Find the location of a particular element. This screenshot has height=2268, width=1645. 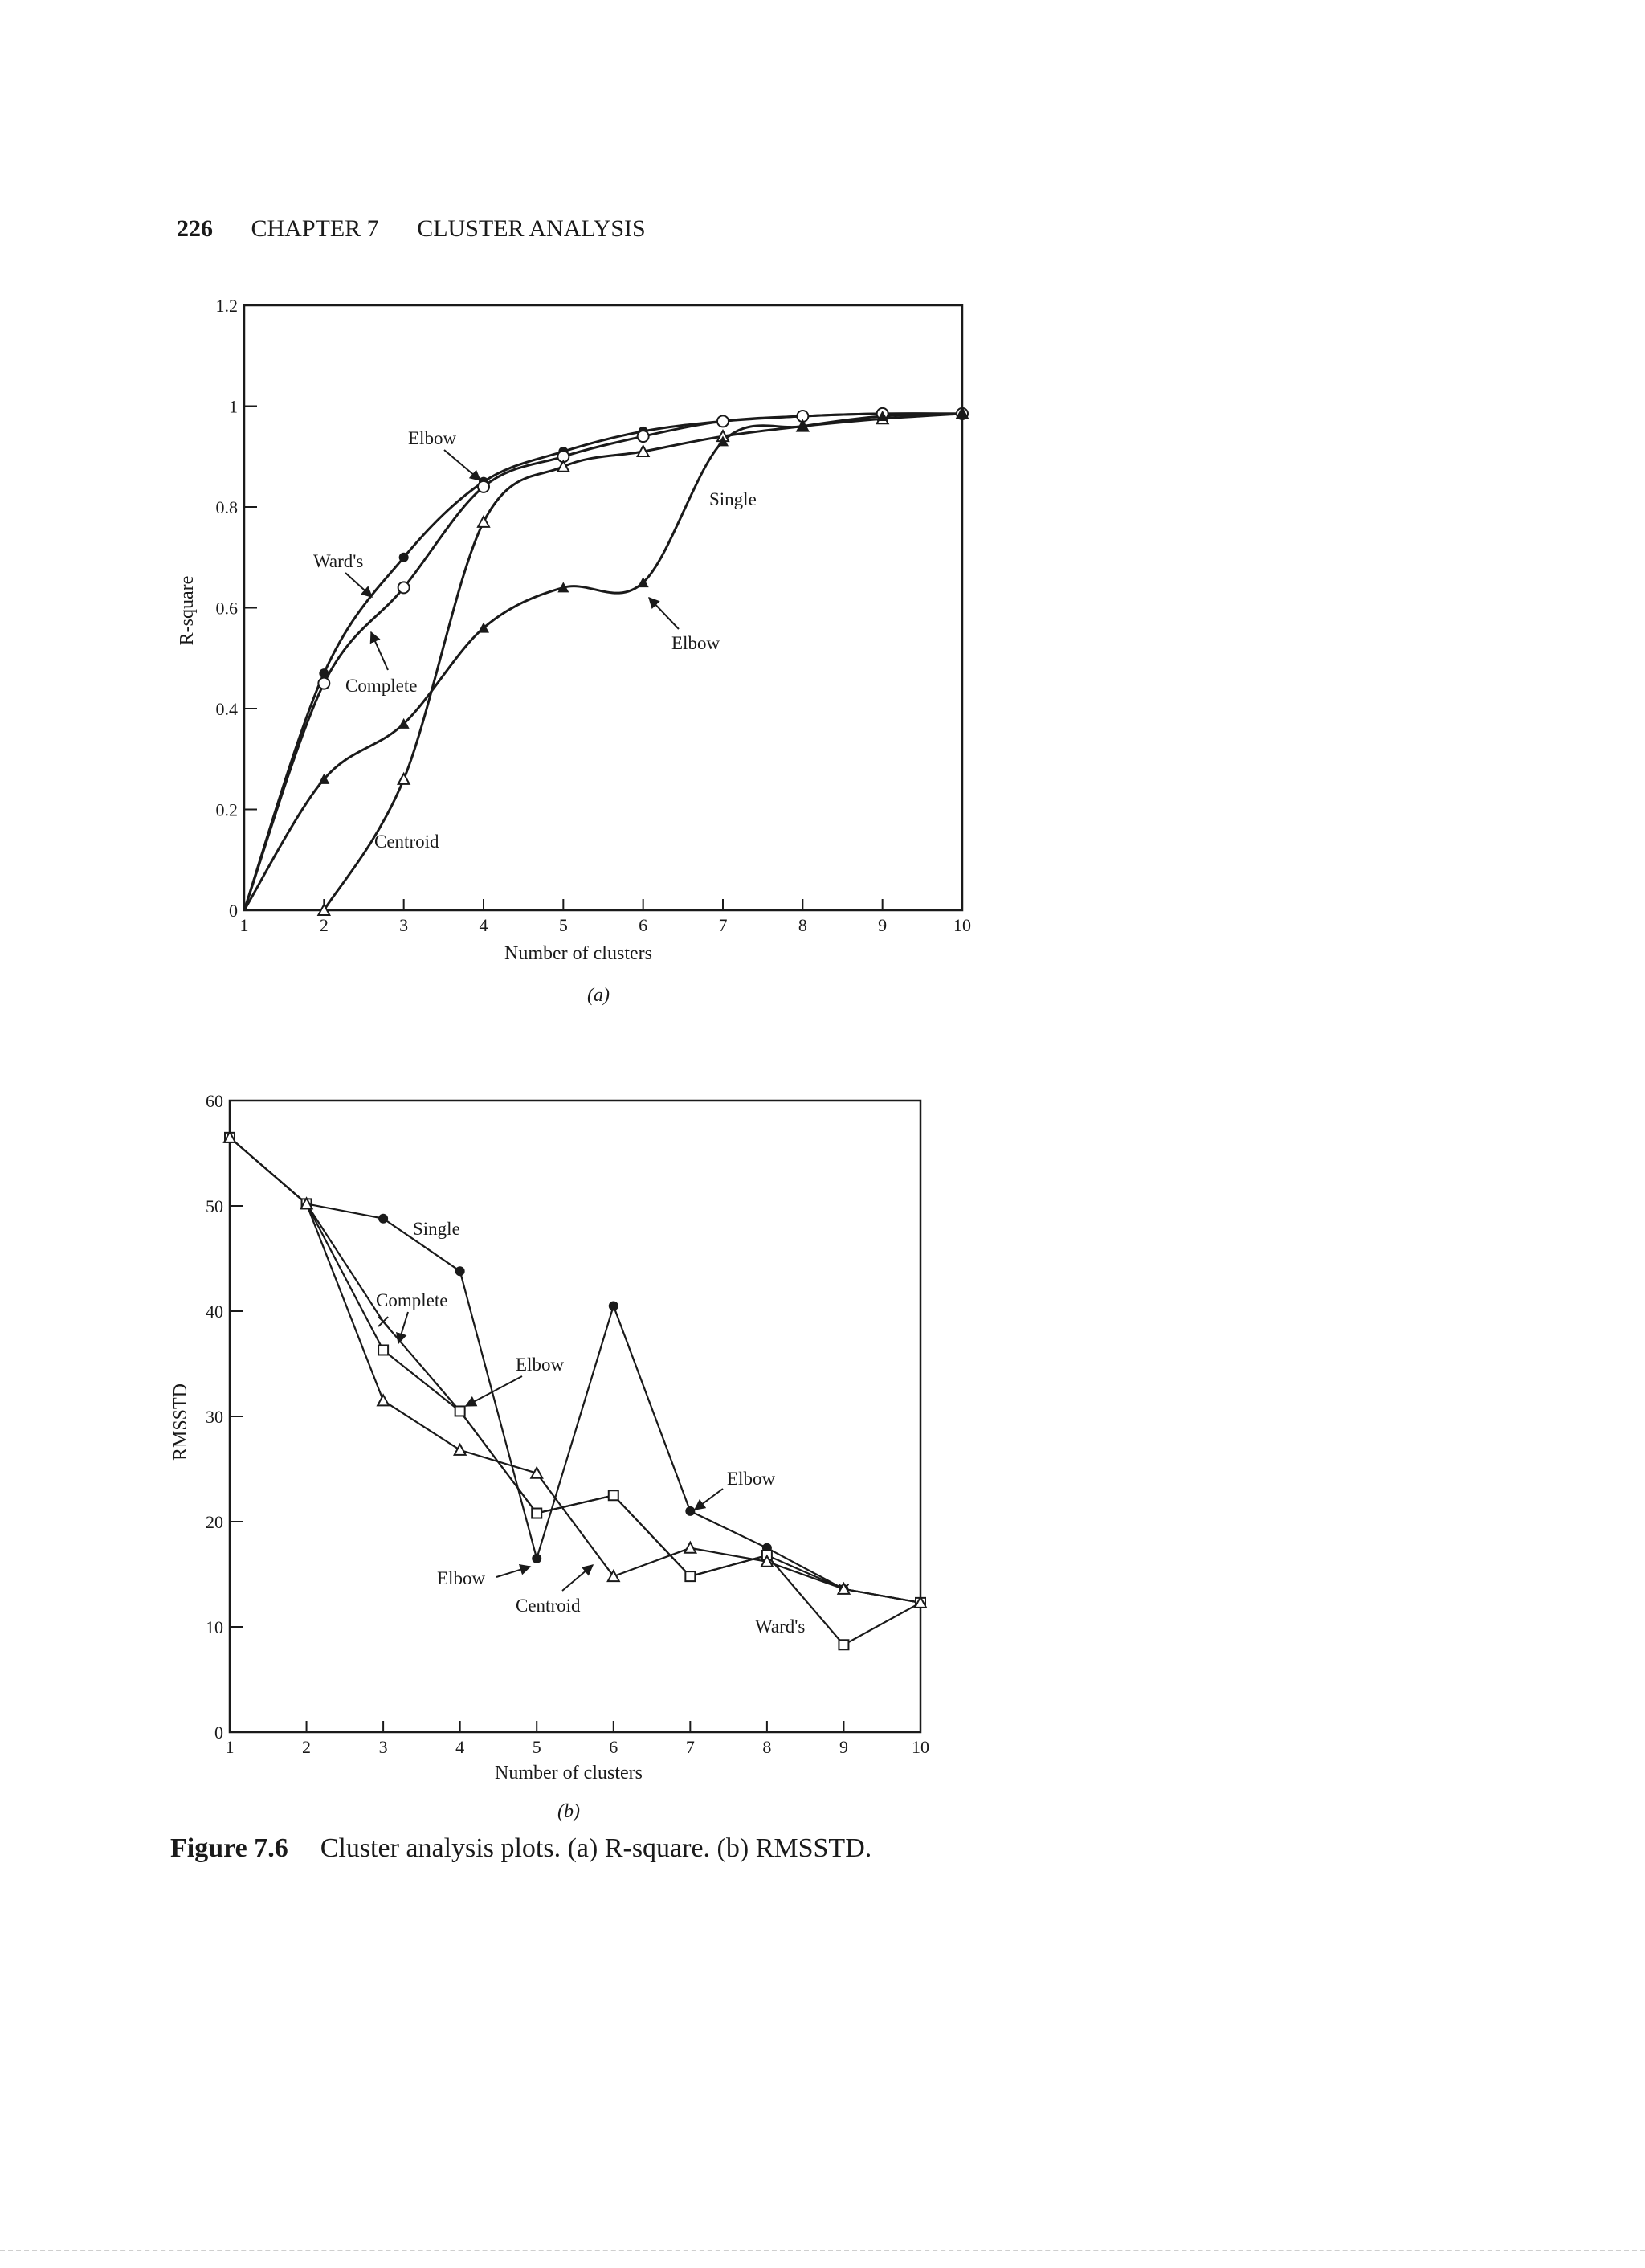

y-tick-label: 1 is located at coordinates (234, 407).